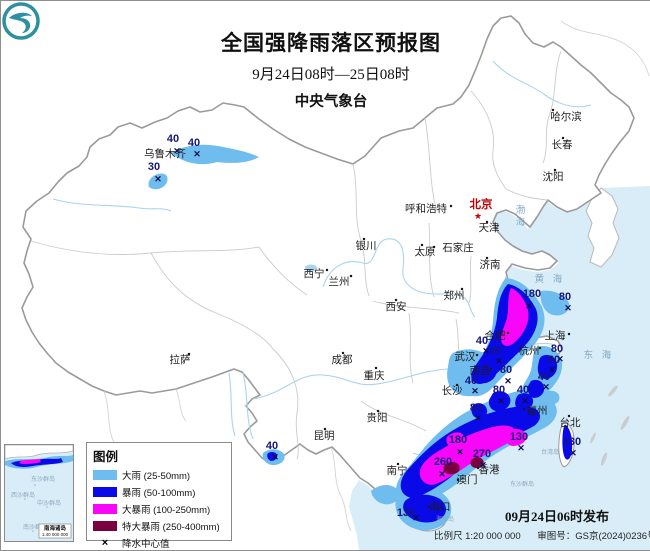 This screenshot has width=650, height=551. What do you see at coordinates (55, 531) in the screenshot?
I see `inset-label-box` at bounding box center [55, 531].